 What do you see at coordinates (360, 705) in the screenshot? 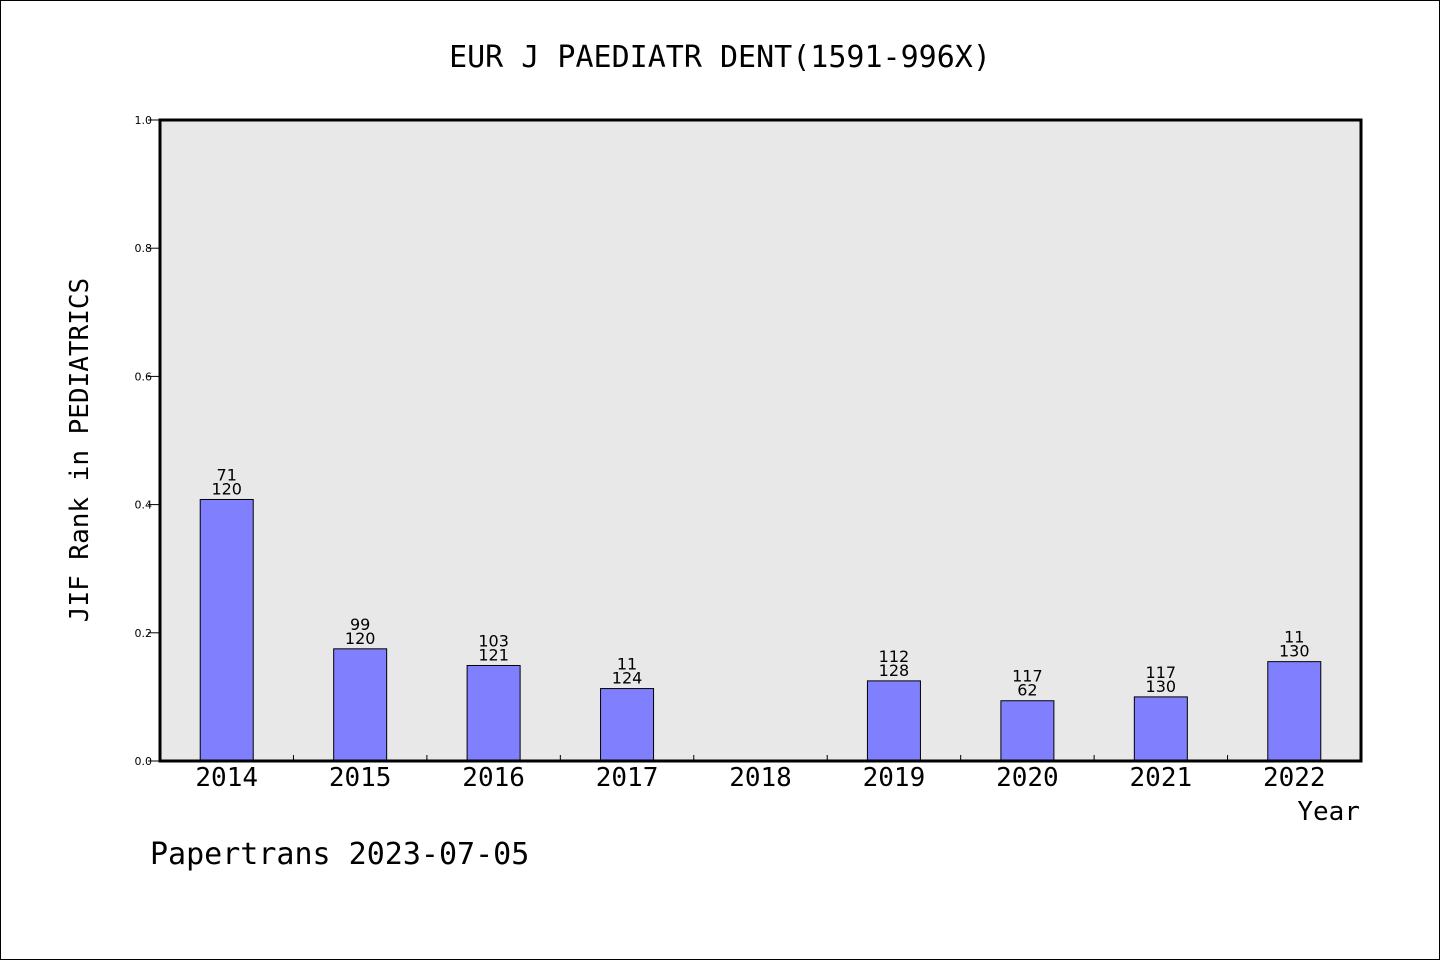
I see `bar-2015` at bounding box center [360, 705].